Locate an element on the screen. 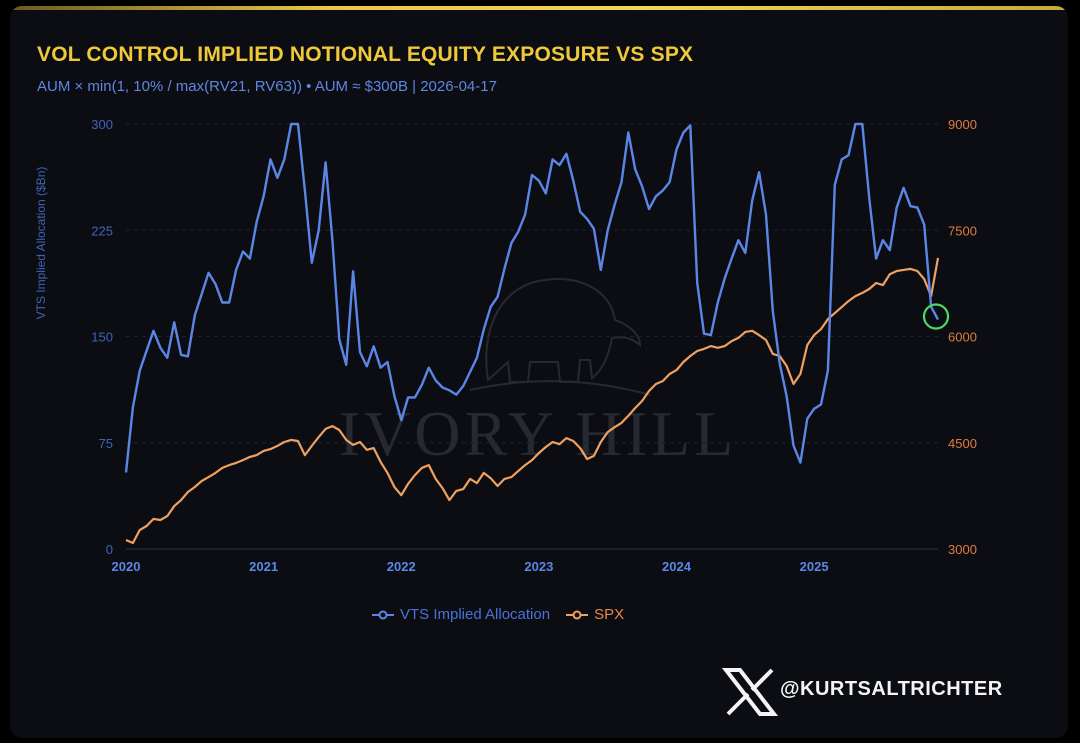 This screenshot has width=1080, height=743. legend-marker-spx-icon is located at coordinates (577, 614).